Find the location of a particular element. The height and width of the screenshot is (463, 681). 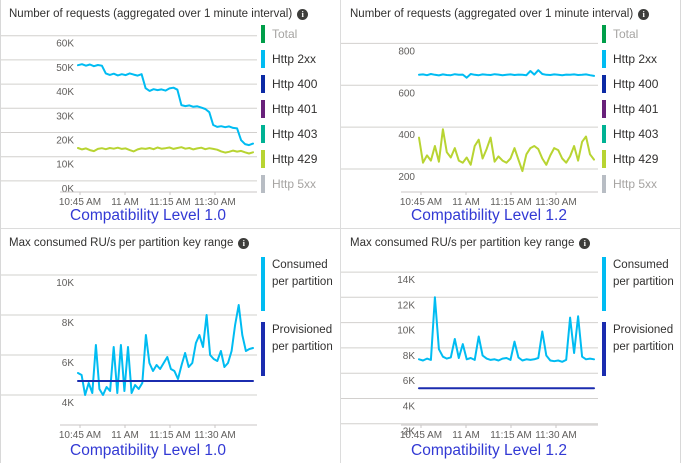

y-axis-tick-label: 40K is located at coordinates (65, 92).